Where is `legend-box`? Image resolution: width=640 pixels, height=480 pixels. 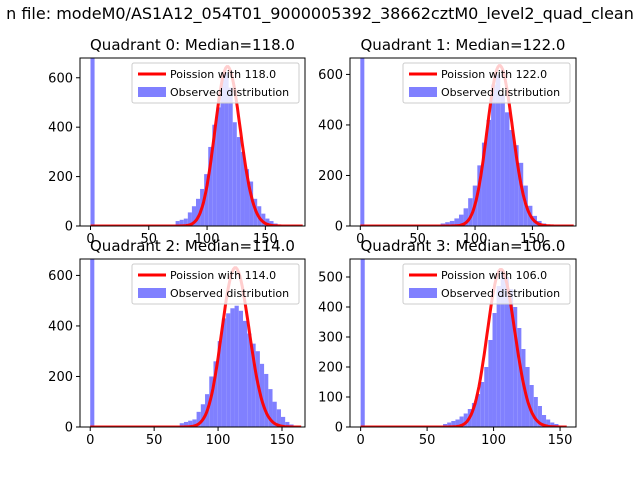 legend-box is located at coordinates (486, 83).